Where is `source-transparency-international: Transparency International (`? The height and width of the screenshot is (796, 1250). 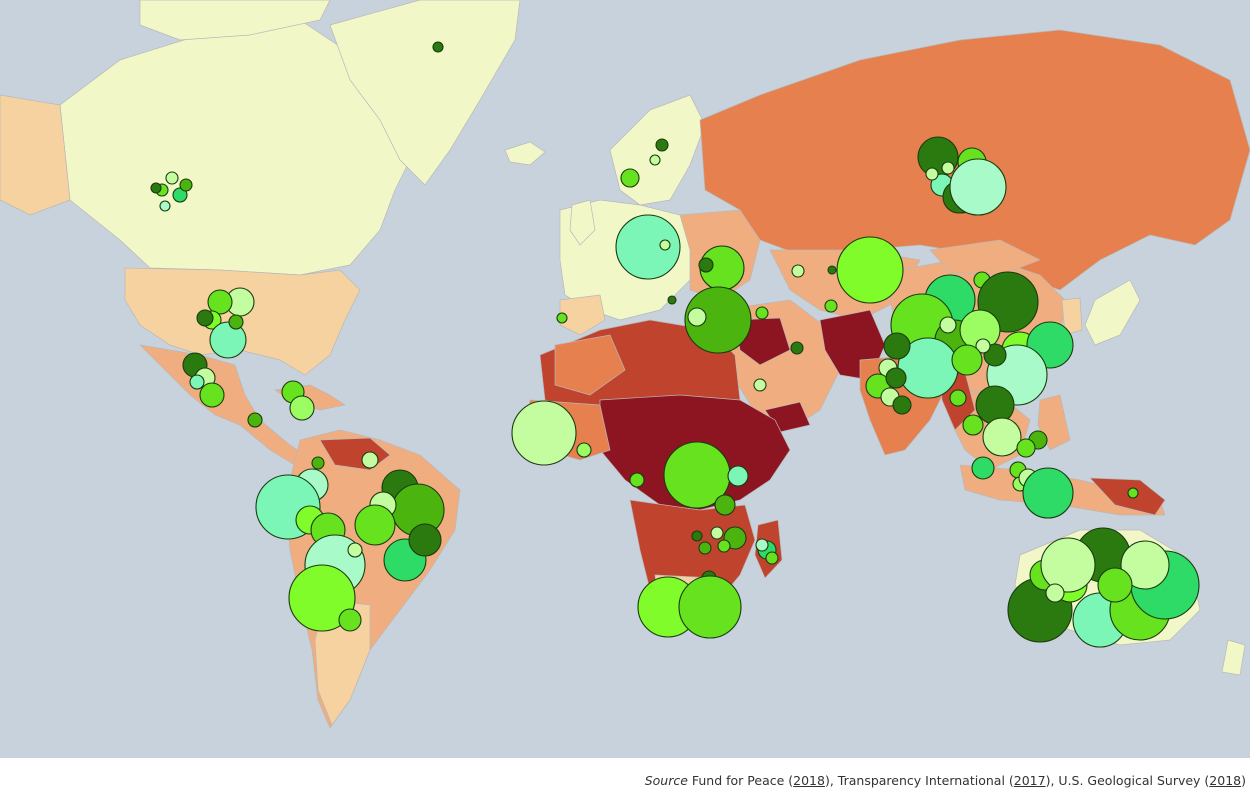
source-transparency-international: Transparency International ( is located at coordinates (925, 780).